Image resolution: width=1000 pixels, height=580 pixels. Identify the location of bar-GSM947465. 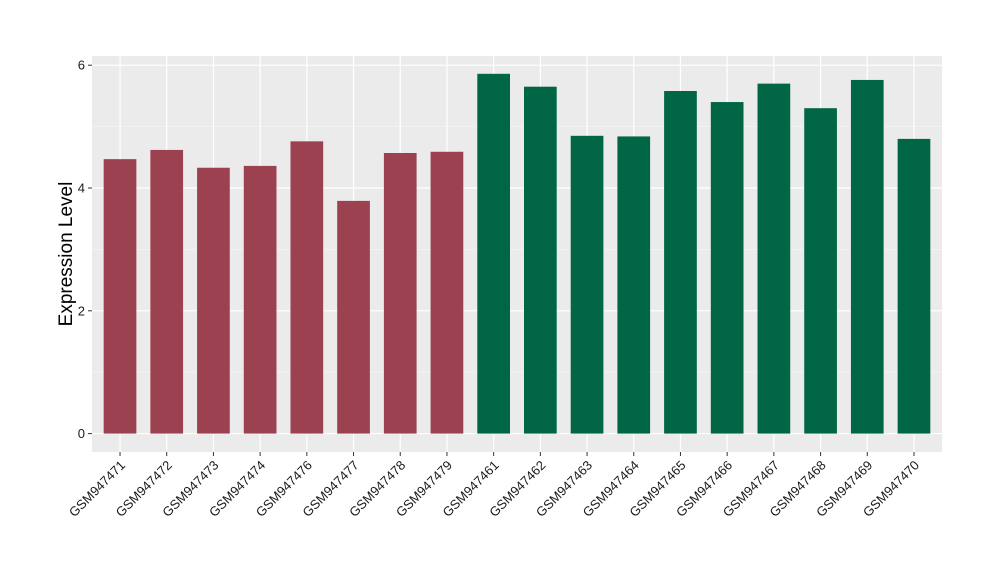
(680, 262).